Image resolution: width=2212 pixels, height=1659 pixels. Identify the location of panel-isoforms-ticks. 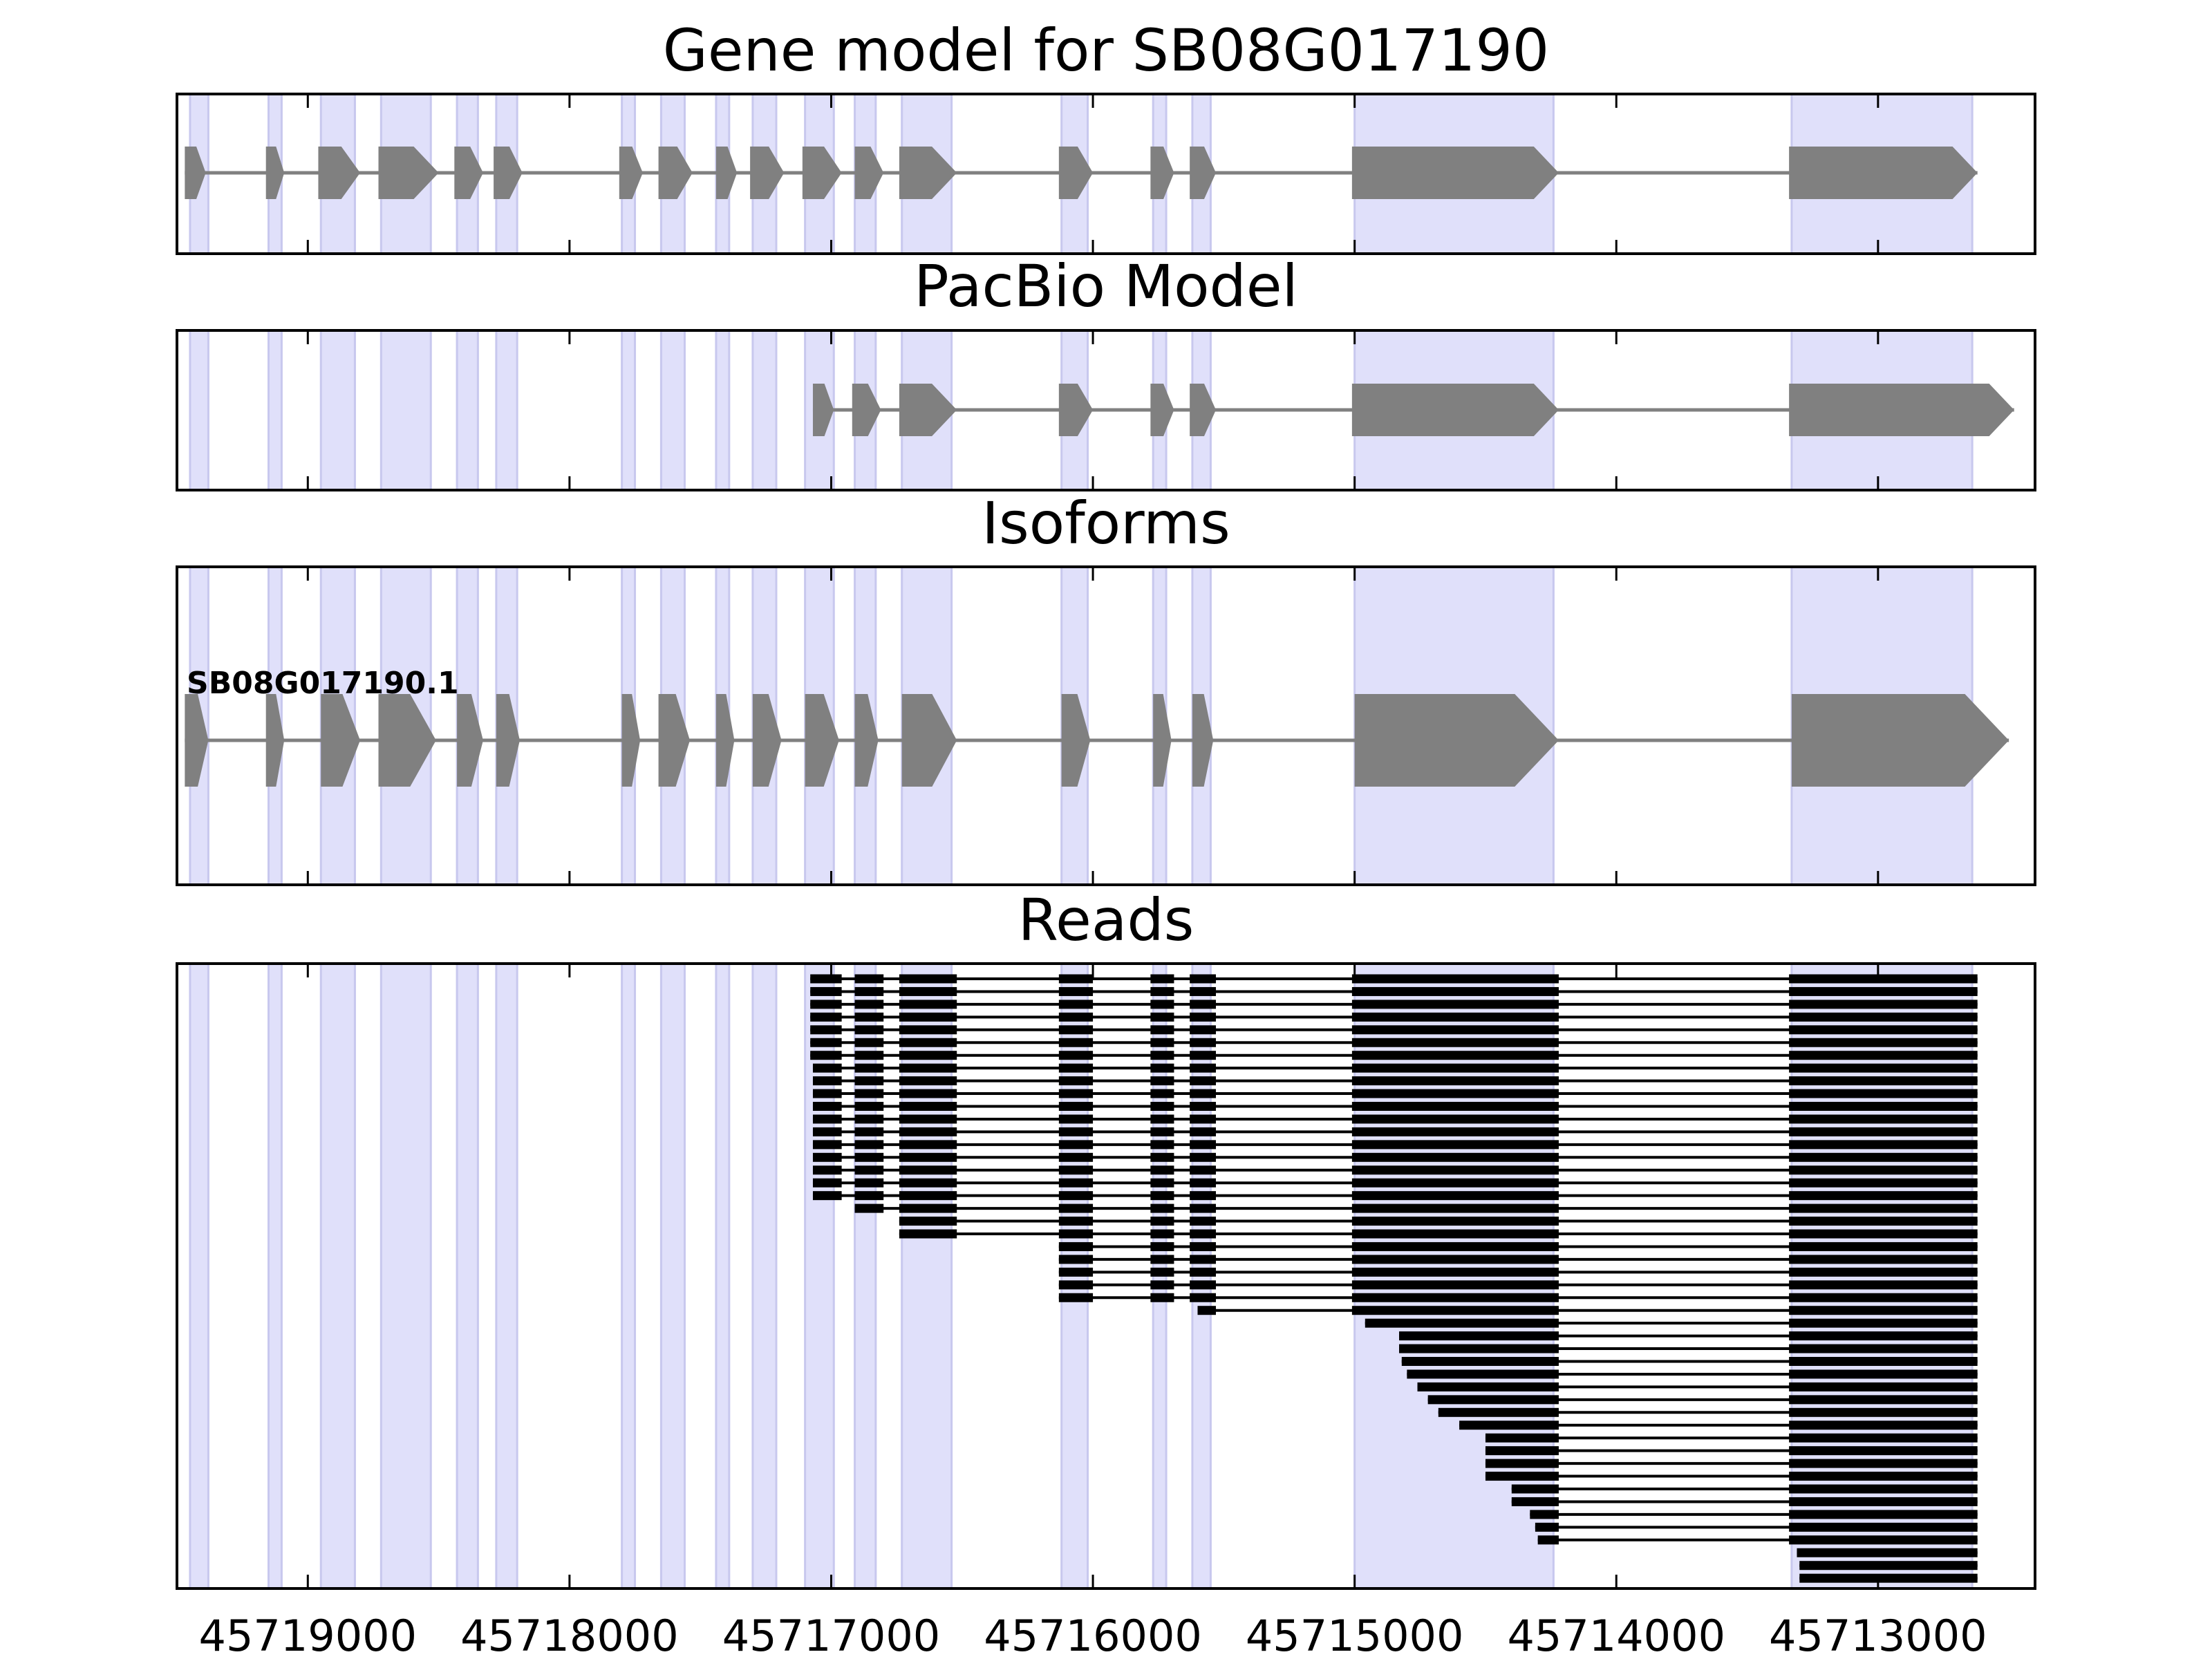
(1093, 726).